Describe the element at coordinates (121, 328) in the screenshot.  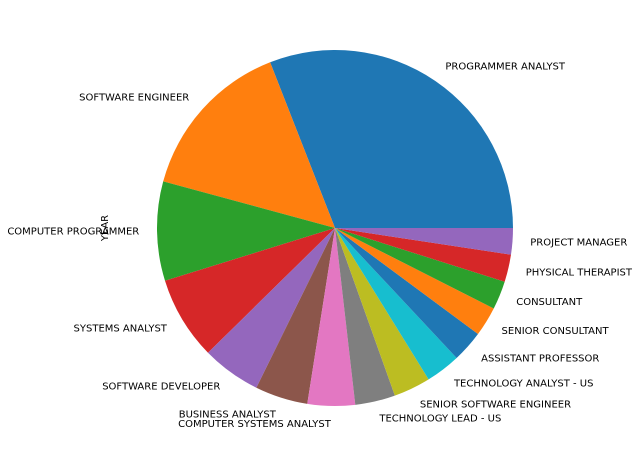
I see `slice-label-4: SYSTEMS ANALYST` at that location.